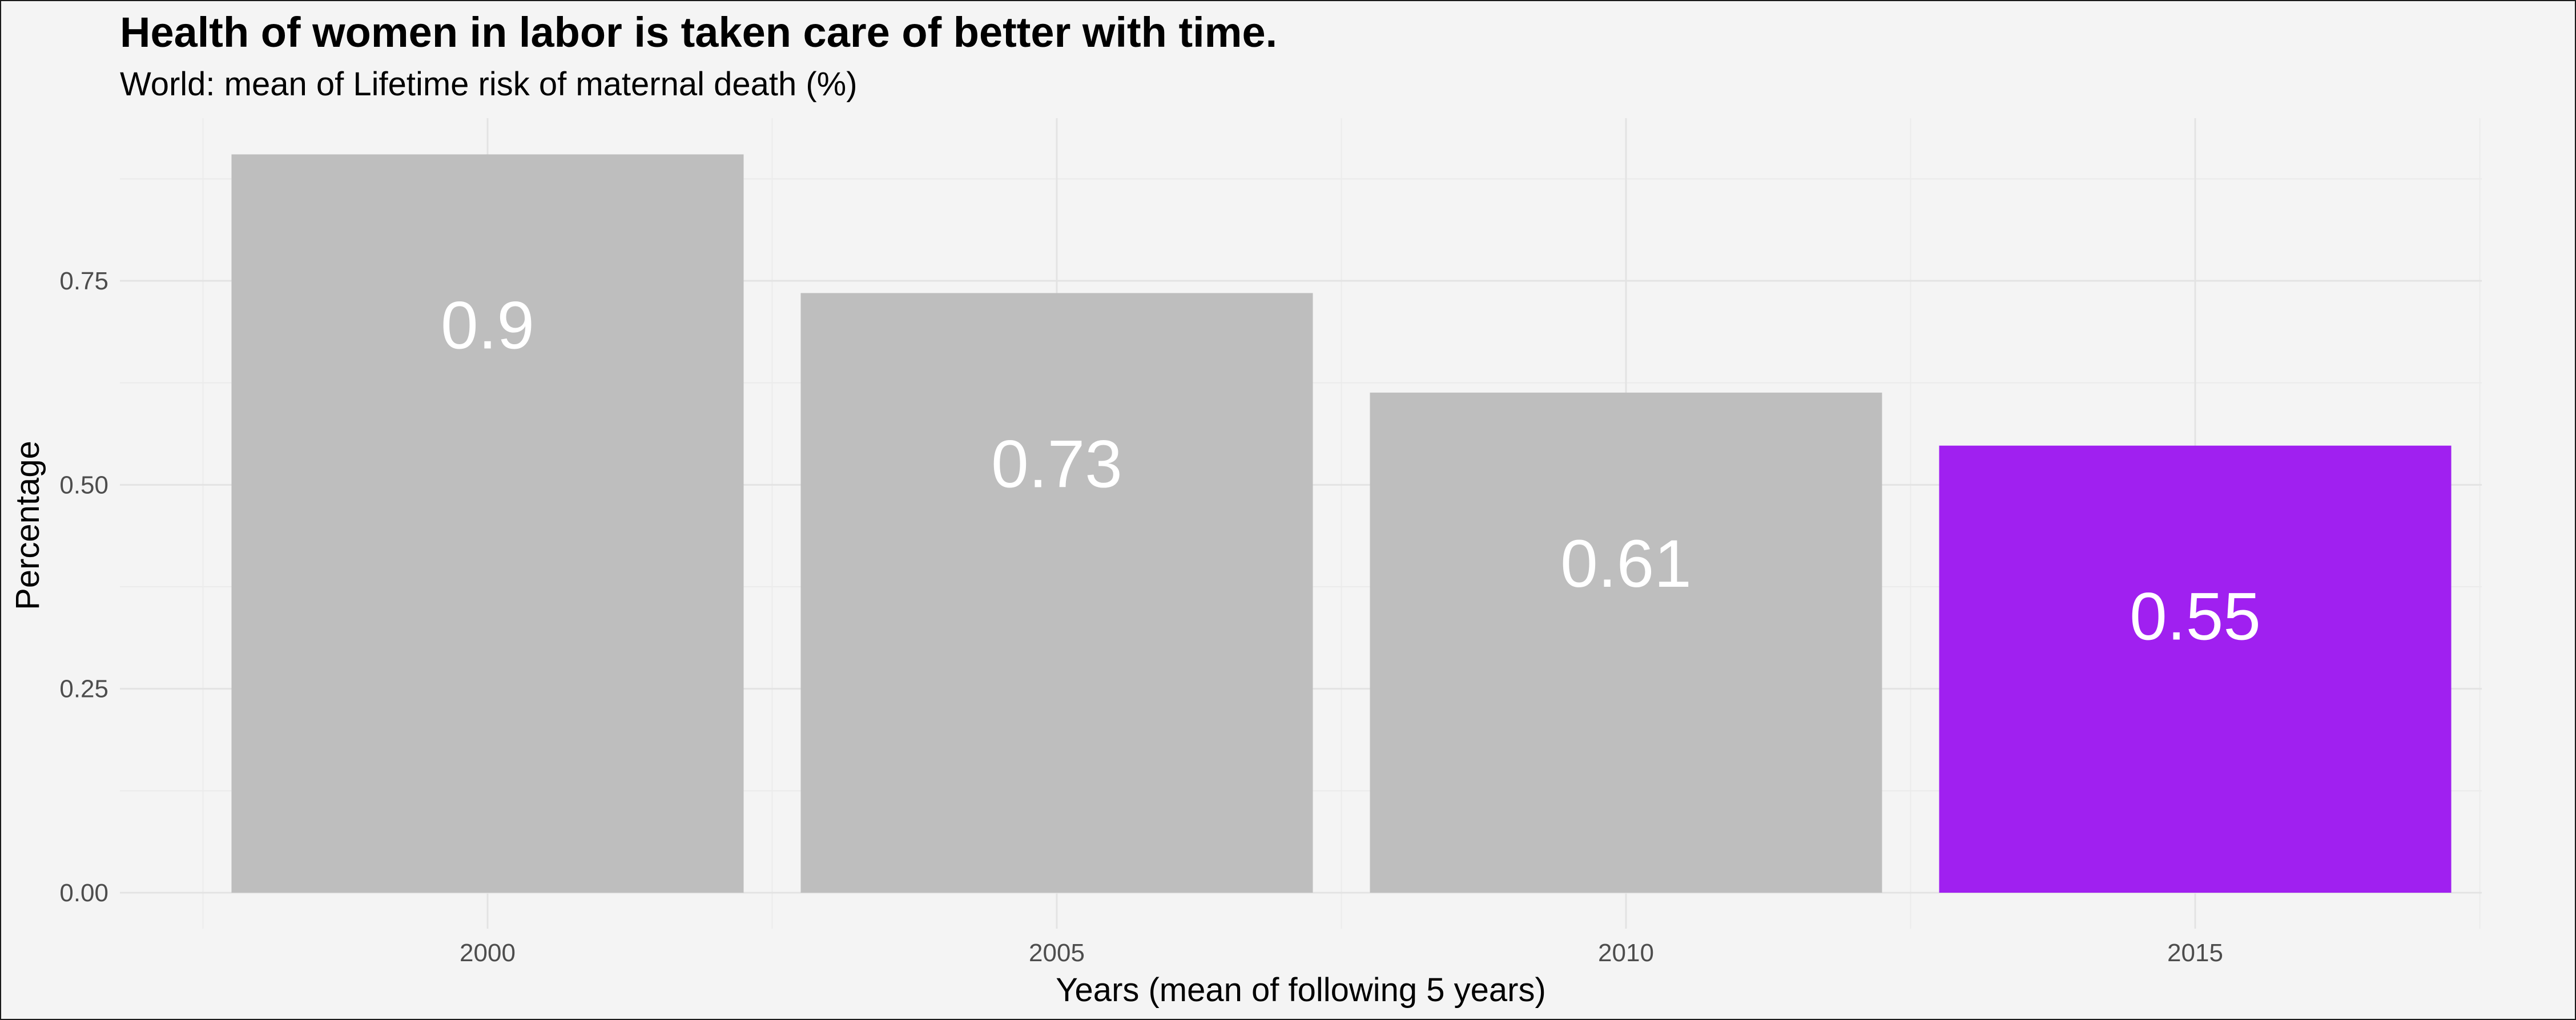 This screenshot has height=1020, width=2576. I want to click on y-tick-label: 0.25, so click(83, 689).